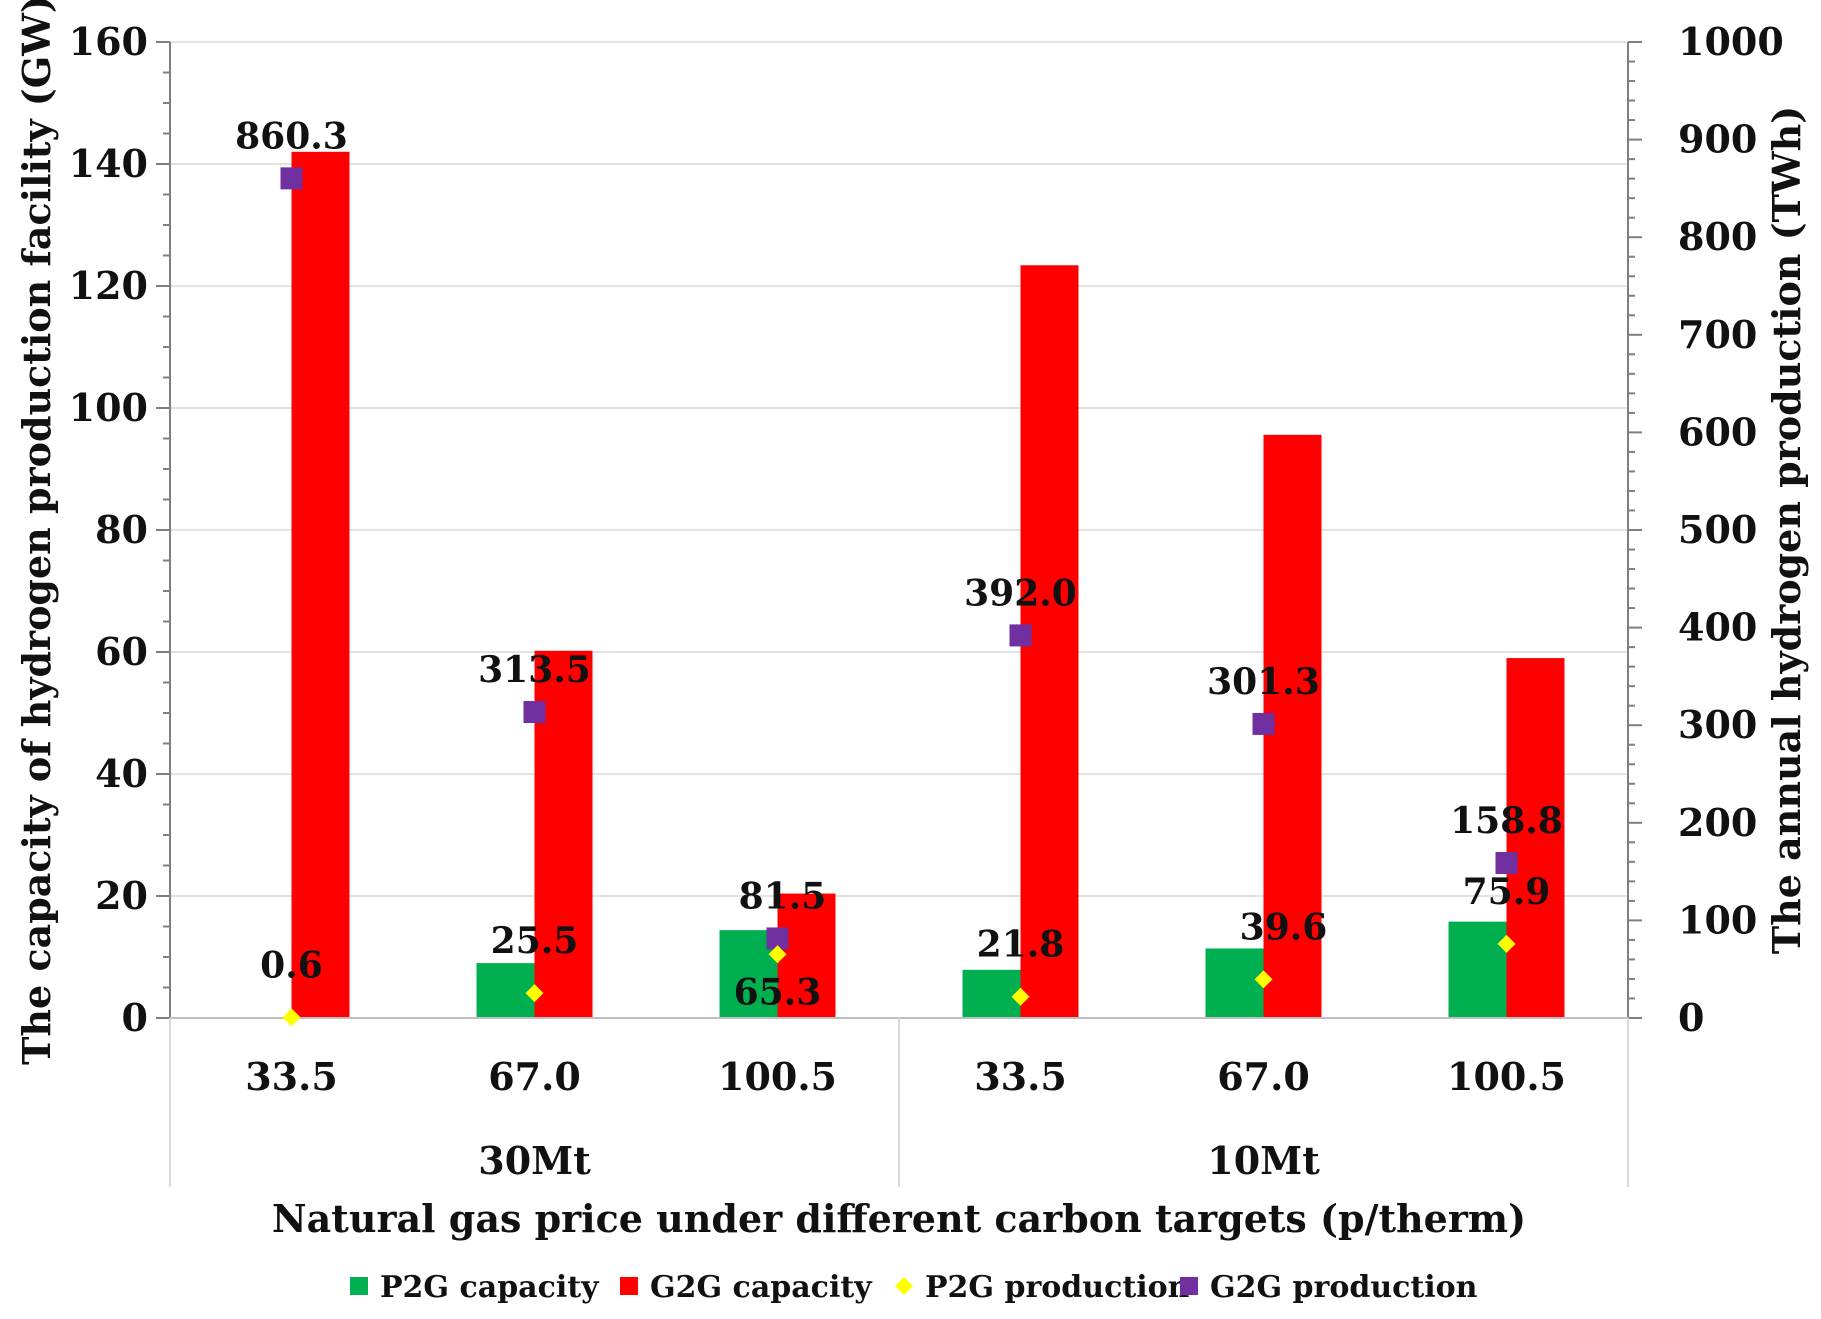 This screenshot has width=1821, height=1319. I want to click on legend-label: G2G production, so click(1344, 1287).